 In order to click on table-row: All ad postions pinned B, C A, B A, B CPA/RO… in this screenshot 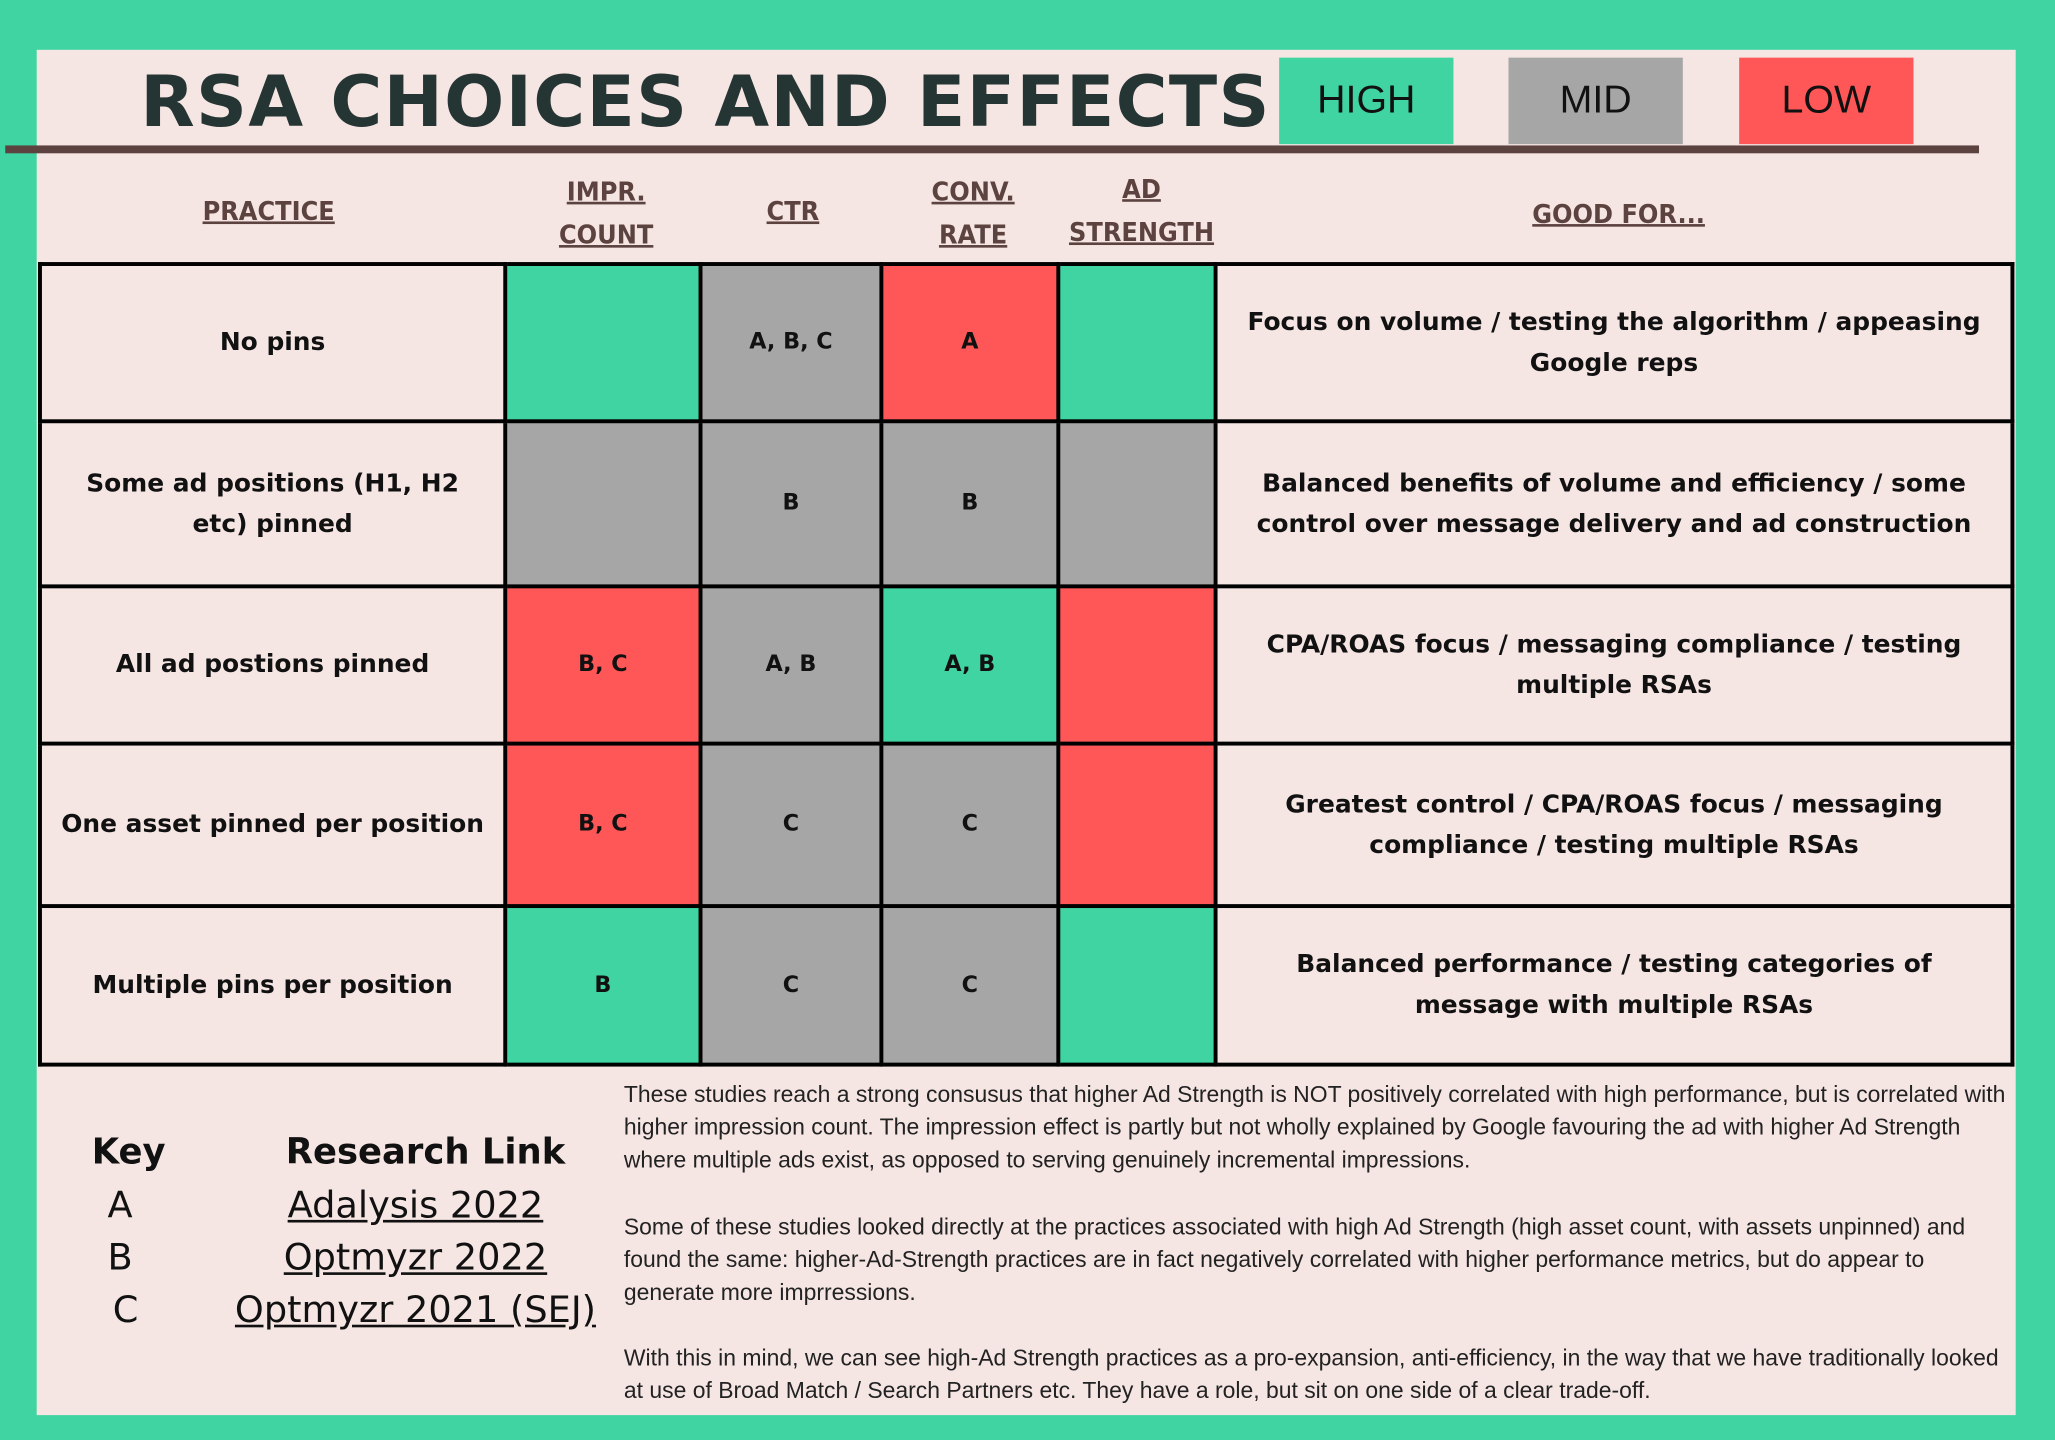, I will do `click(1026, 665)`.